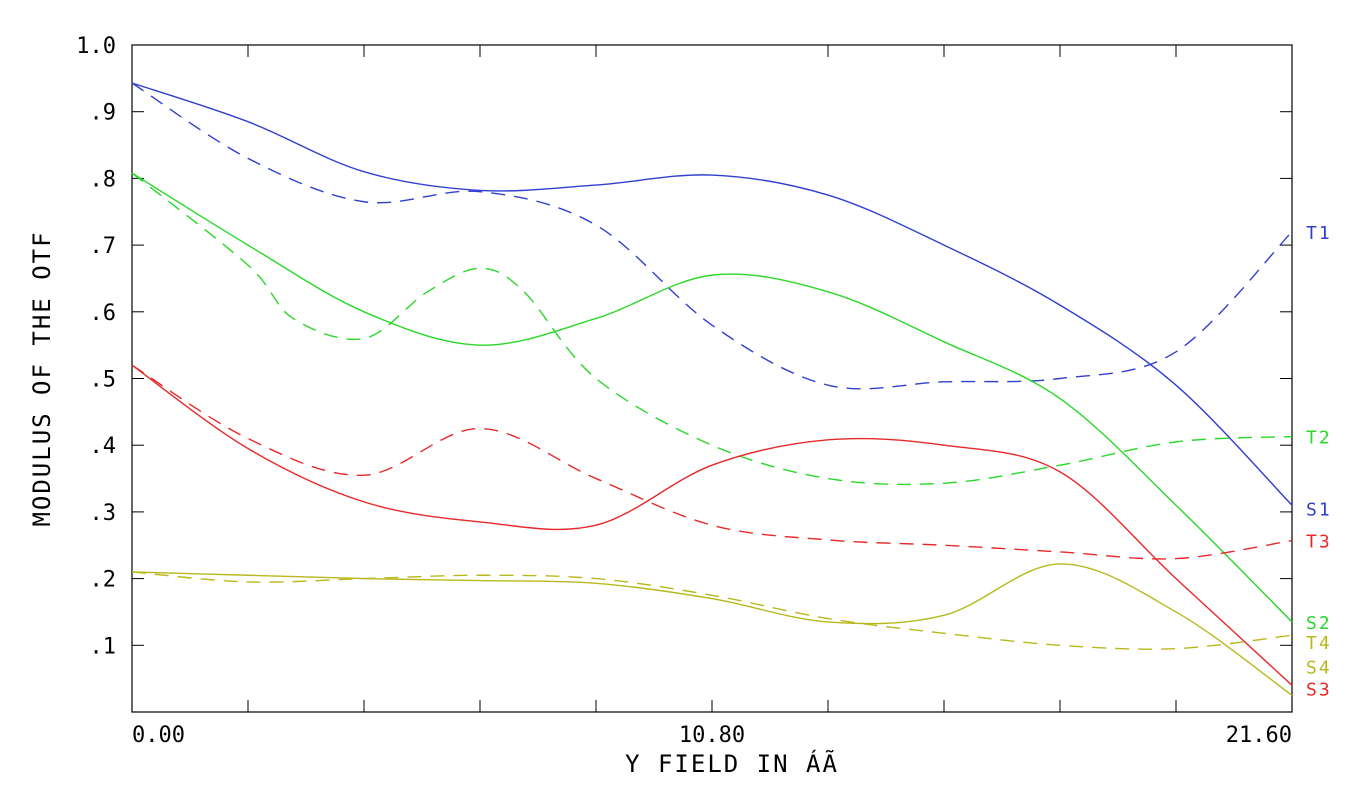  Describe the element at coordinates (1259, 735) in the screenshot. I see `x-tick-label: 21.60` at that location.